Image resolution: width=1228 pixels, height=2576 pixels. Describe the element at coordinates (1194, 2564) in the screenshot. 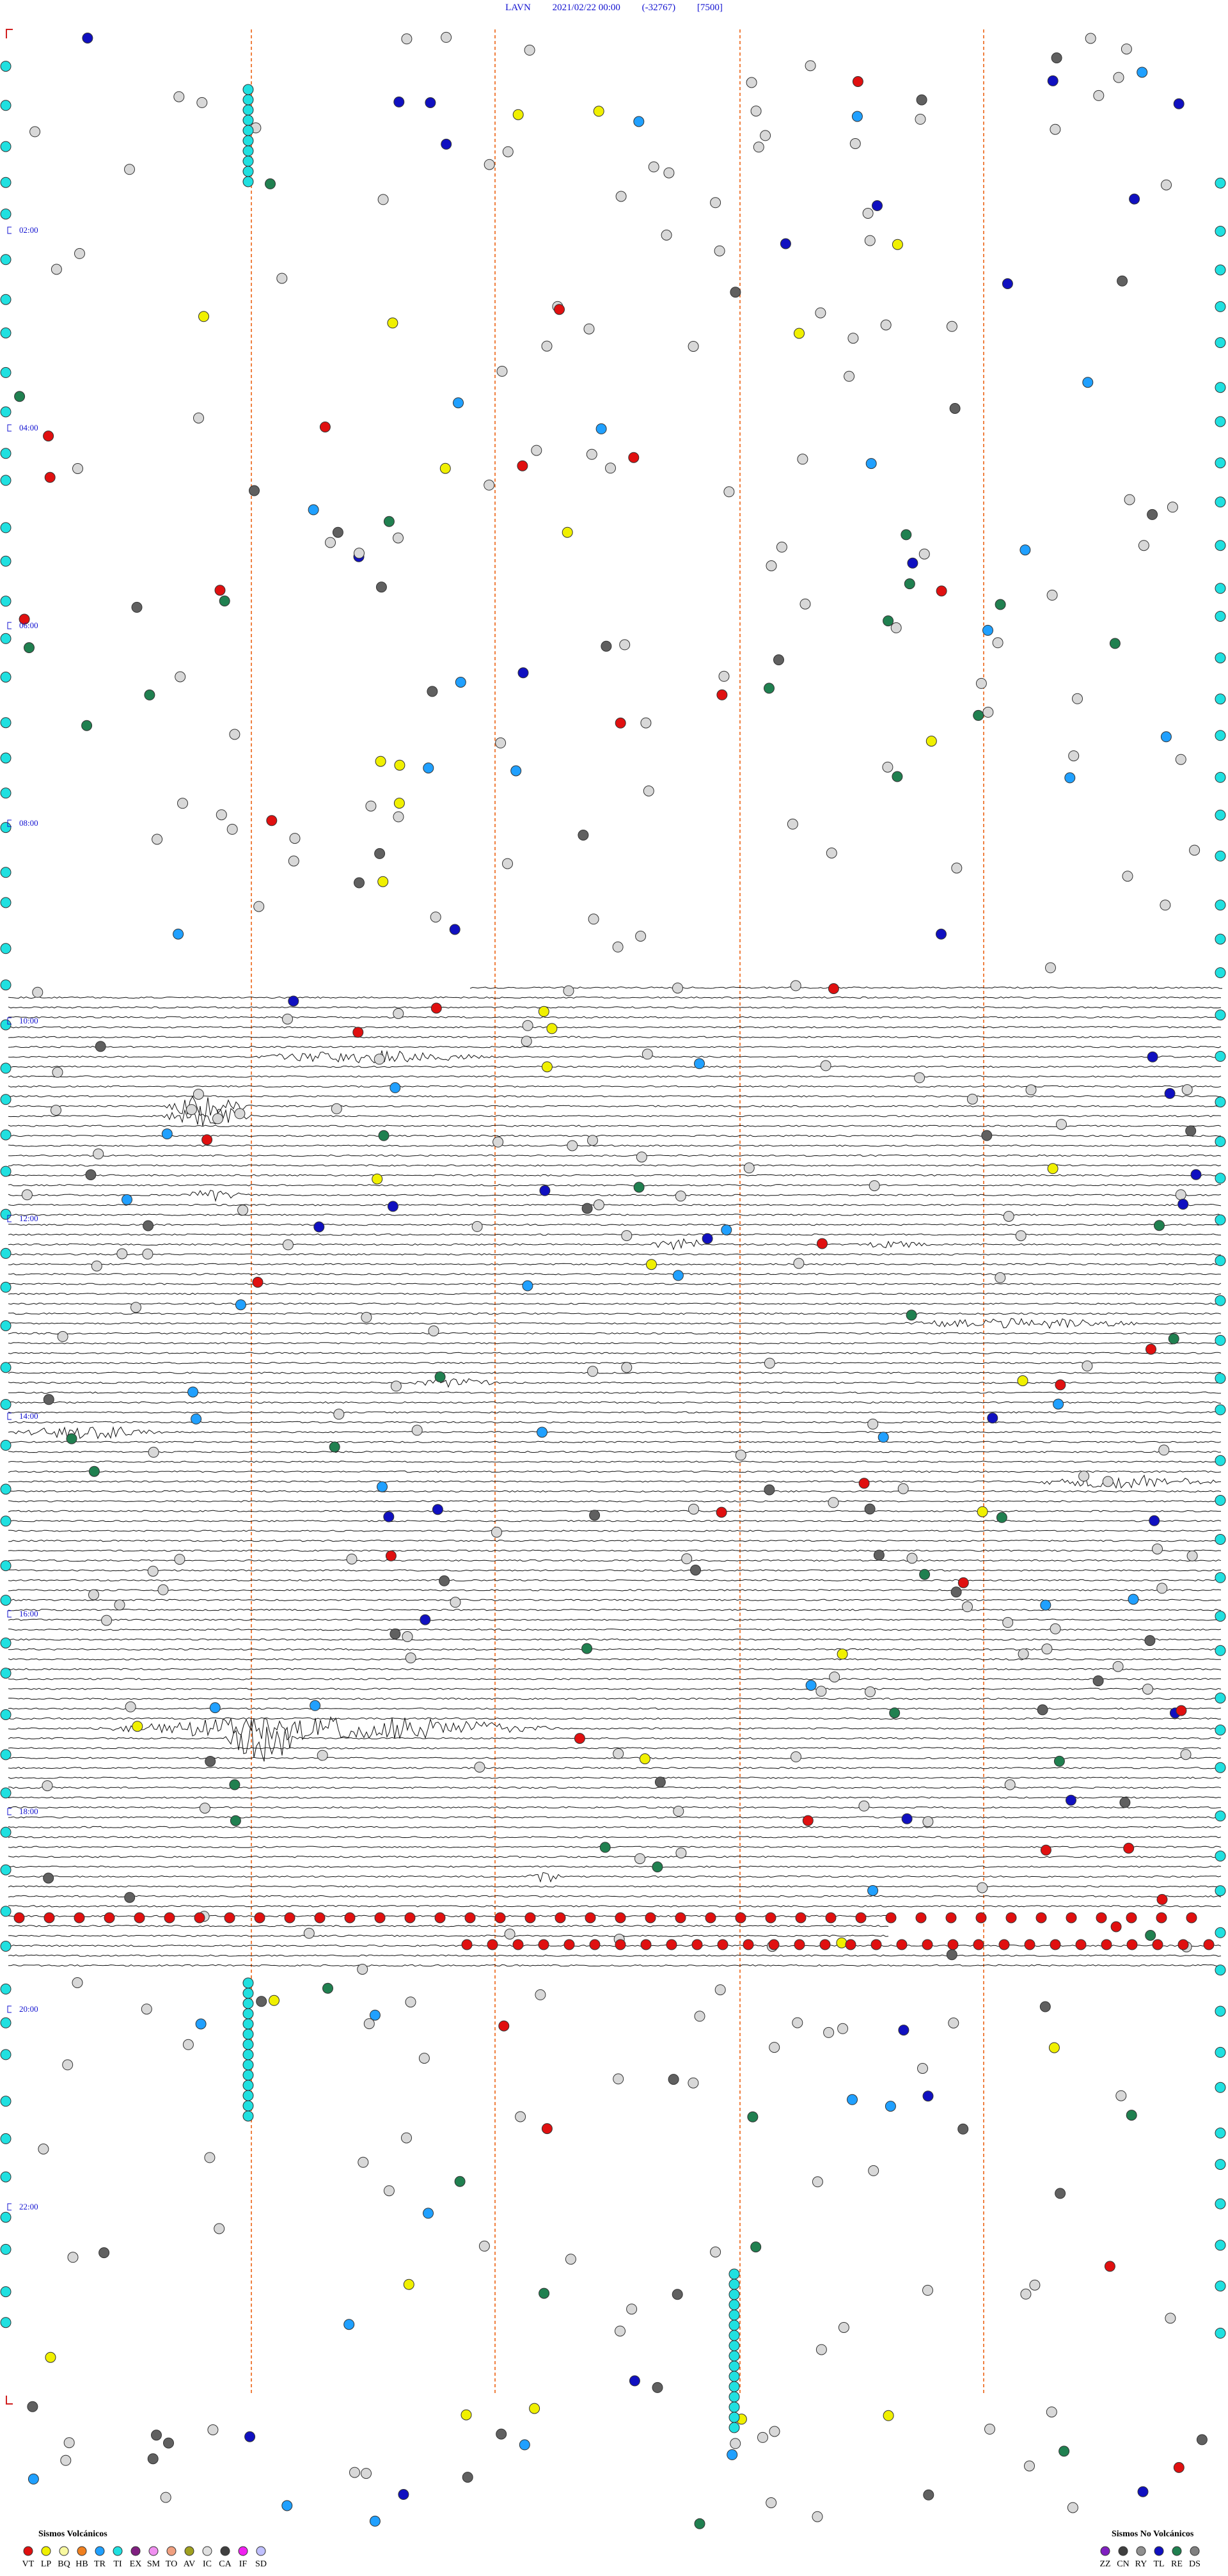

I see `legend-code: DS` at that location.